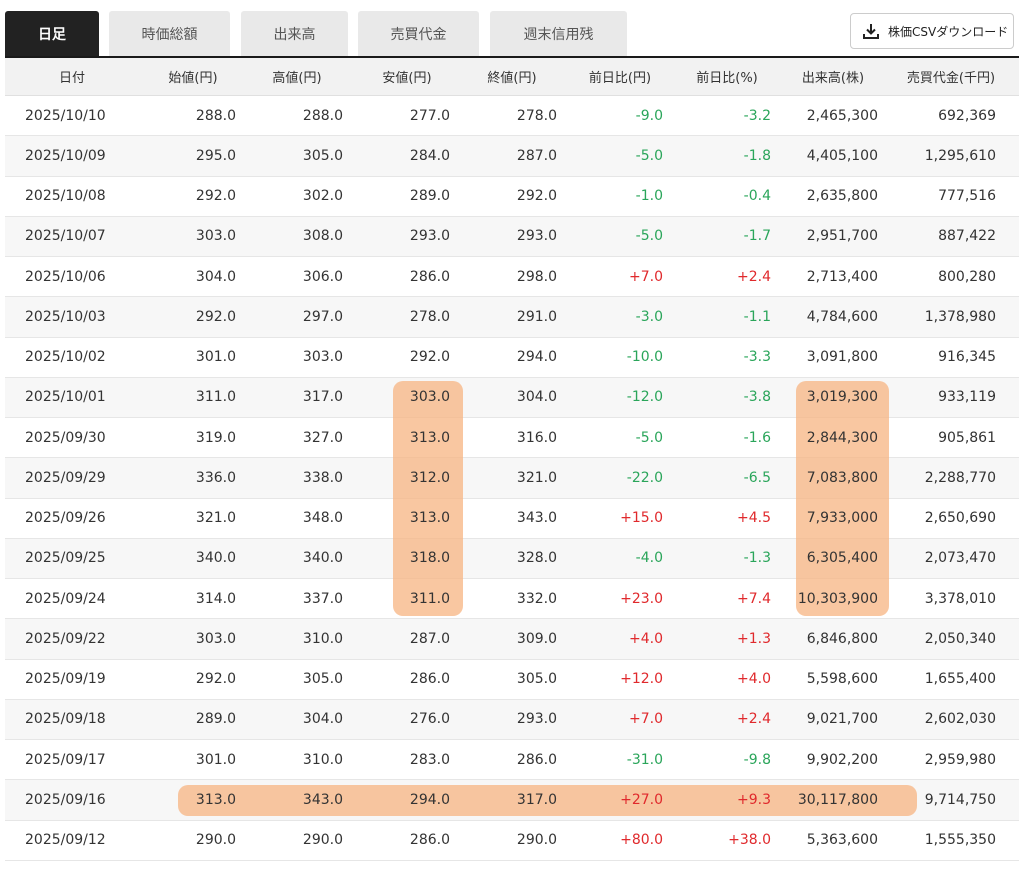  What do you see at coordinates (215, 759) in the screenshot?
I see `cell-open: 301.0` at bounding box center [215, 759].